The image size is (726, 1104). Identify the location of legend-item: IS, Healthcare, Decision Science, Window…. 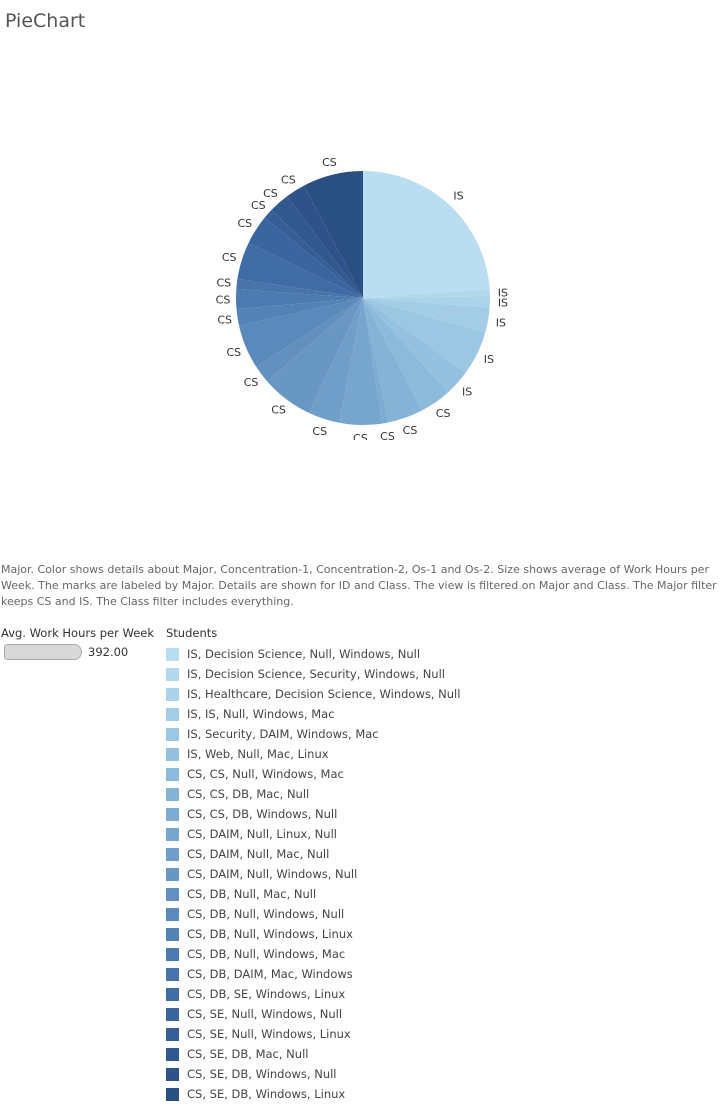
(313, 694).